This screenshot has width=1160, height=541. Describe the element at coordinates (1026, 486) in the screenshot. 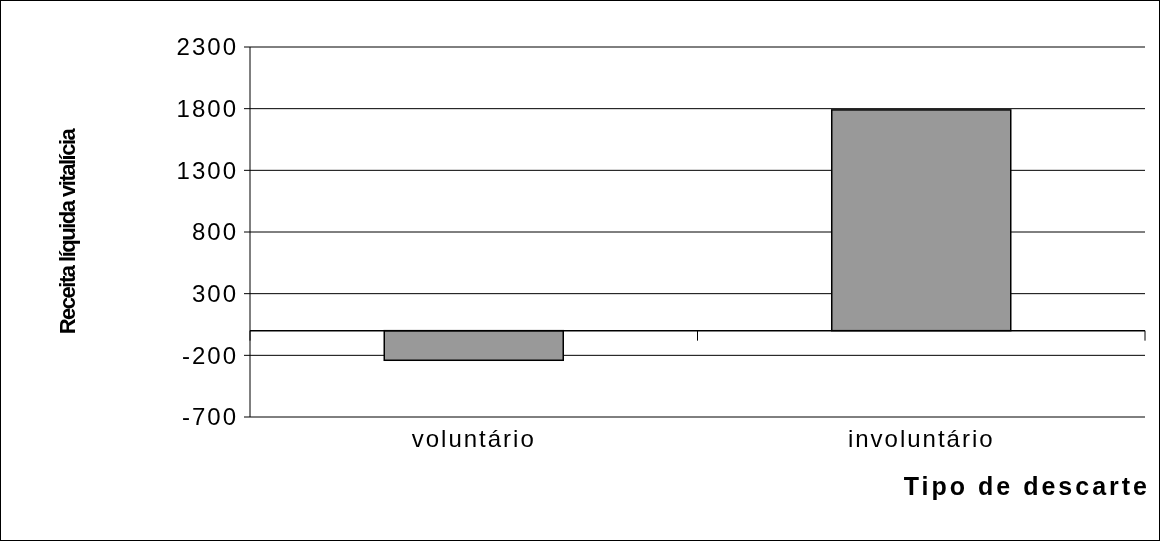

I see `x-axis-title: Tipo de descarte` at that location.